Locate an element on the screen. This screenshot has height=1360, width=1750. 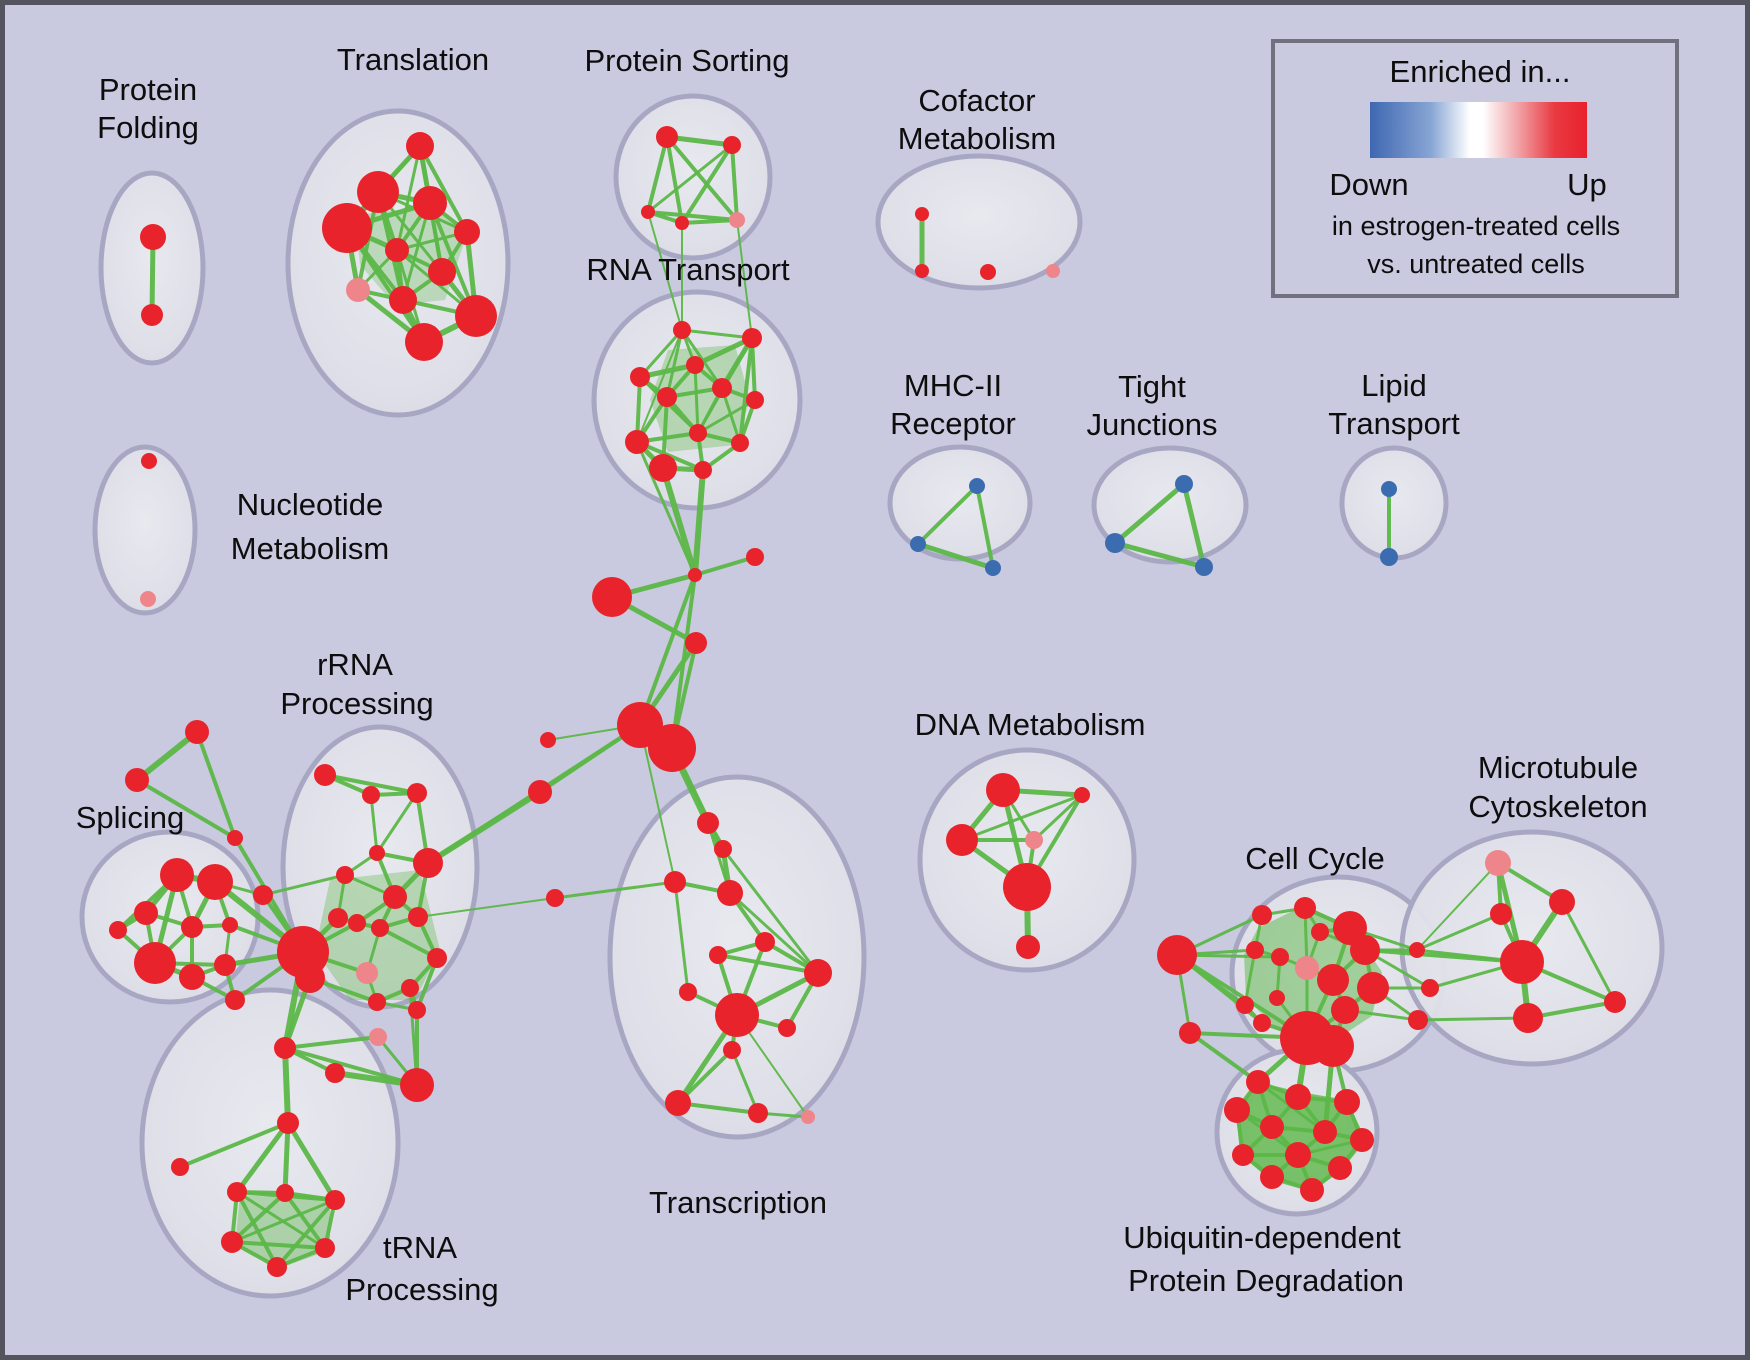
legend-caption-line2: vs. untreated cells is located at coordinates (1476, 264).